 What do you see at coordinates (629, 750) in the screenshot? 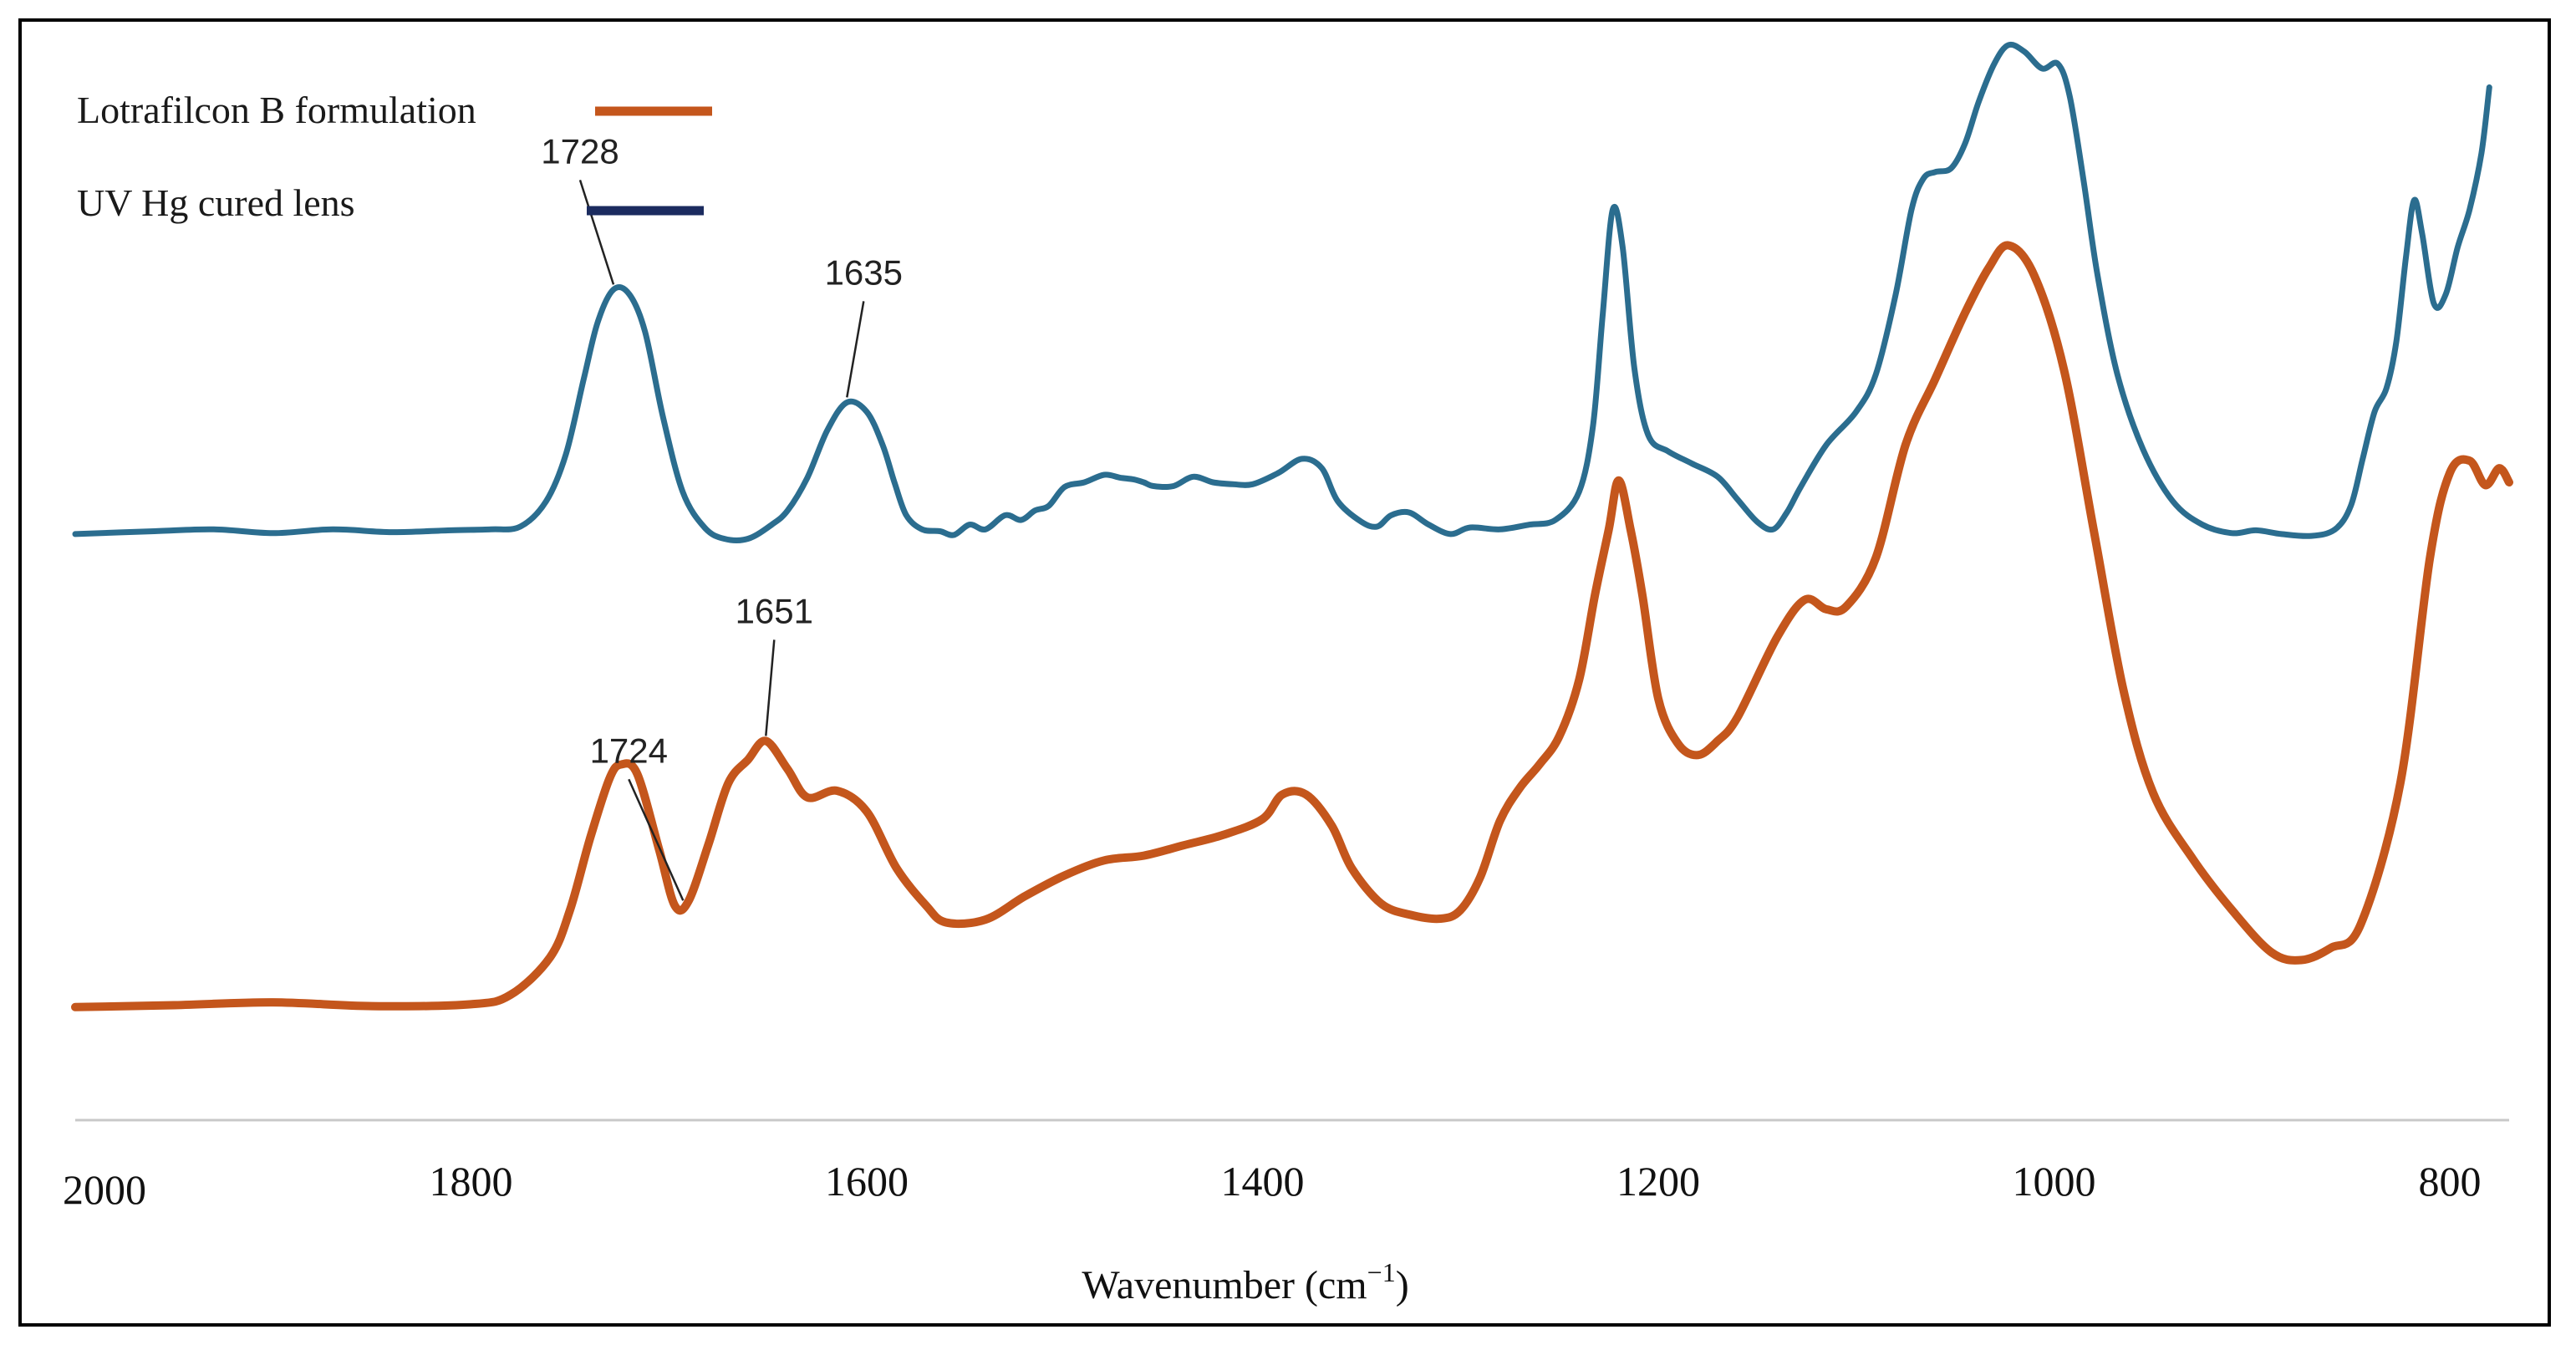
I see `annotation-label-1724: 1724` at bounding box center [629, 750].